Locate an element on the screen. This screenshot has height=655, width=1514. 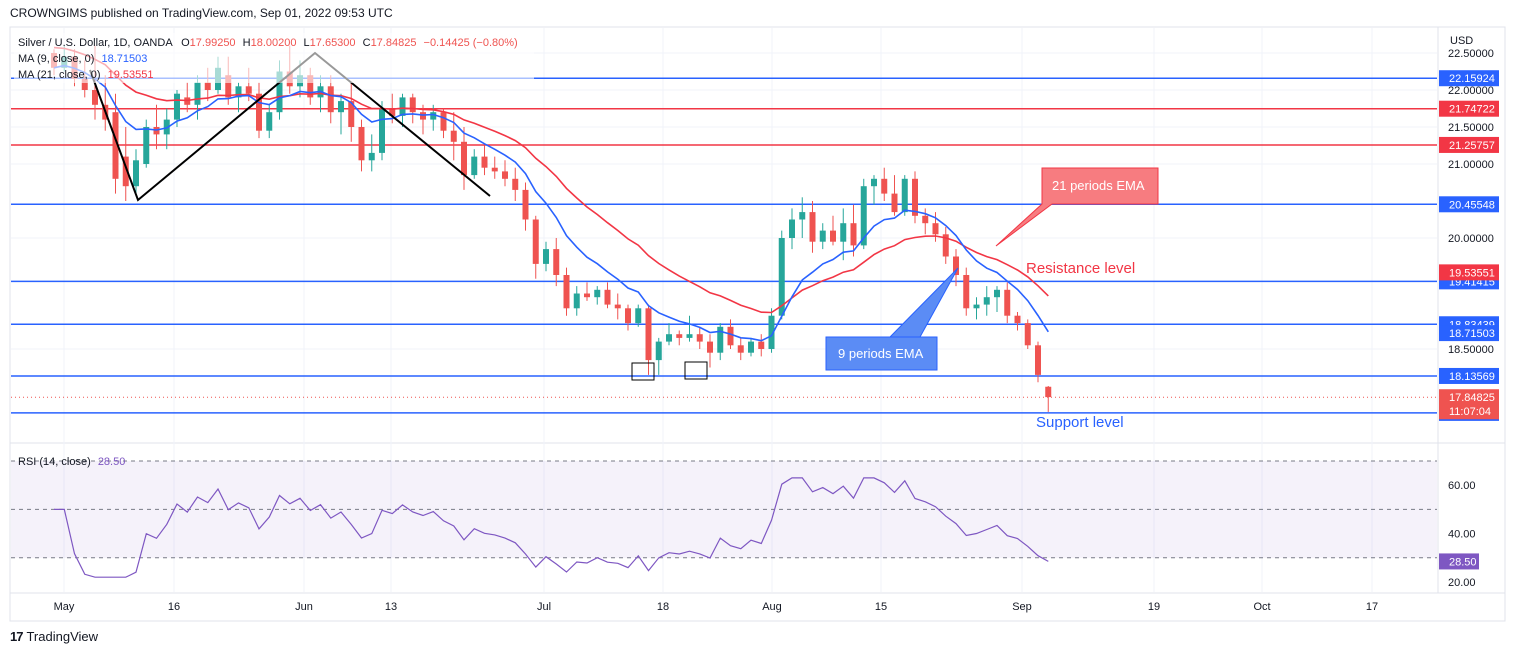
ma9-label: MA (9, close, 0) is located at coordinates (56, 59).